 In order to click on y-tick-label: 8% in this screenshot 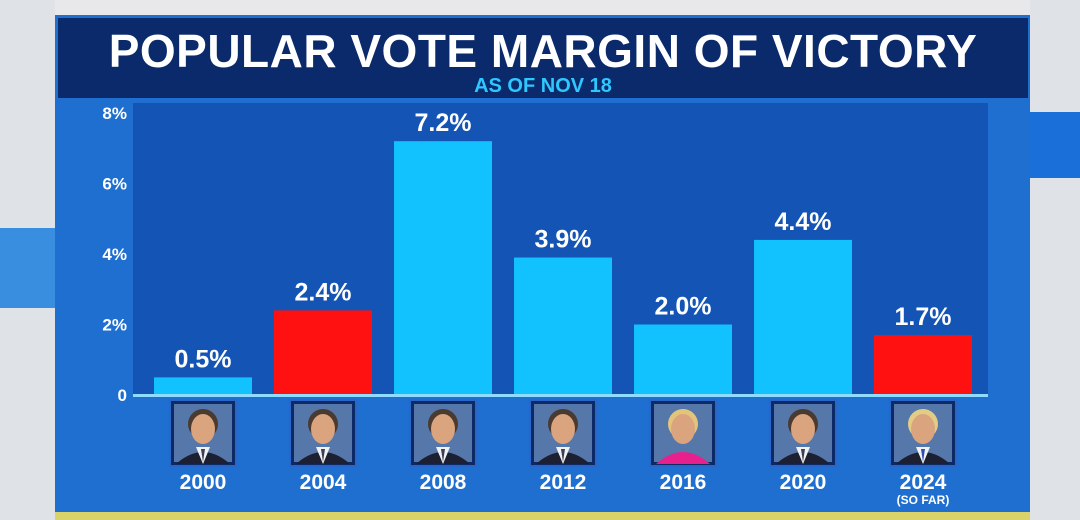, I will do `click(114, 113)`.